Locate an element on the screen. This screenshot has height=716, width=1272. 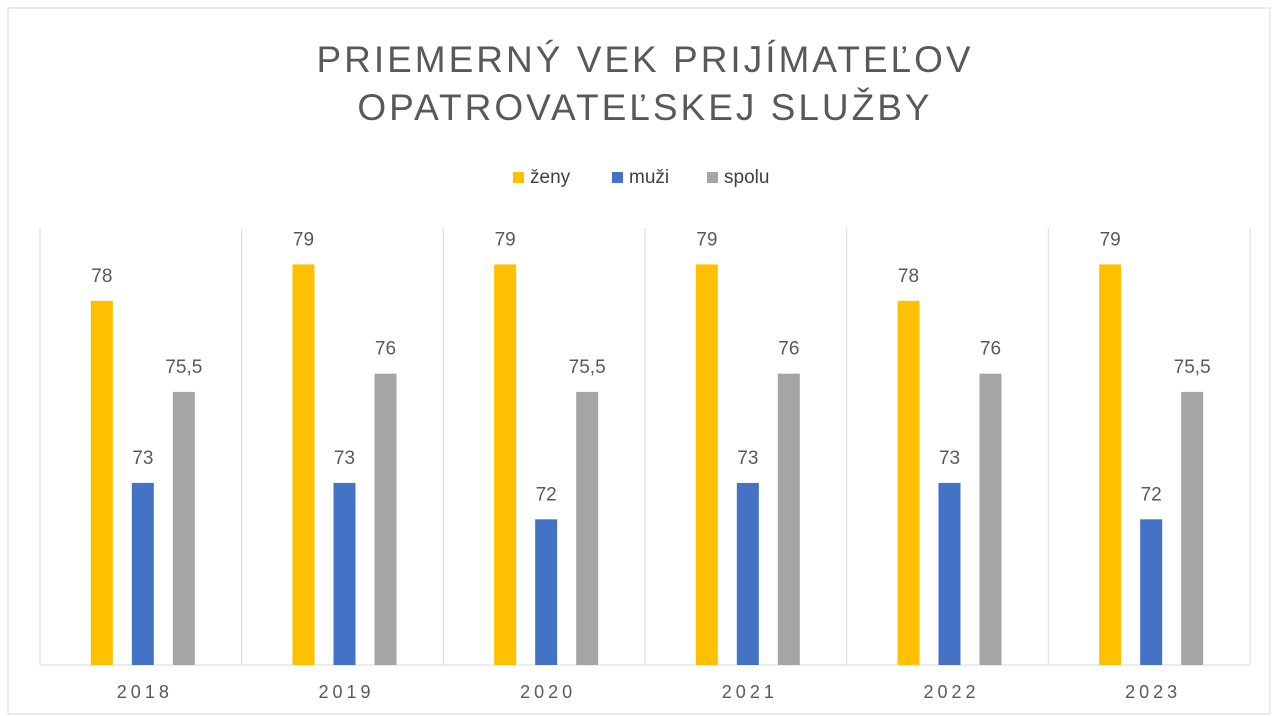
chart-title: PRIEMERNÝ VEK PRIJÍMATEĽOV is located at coordinates (644, 59).